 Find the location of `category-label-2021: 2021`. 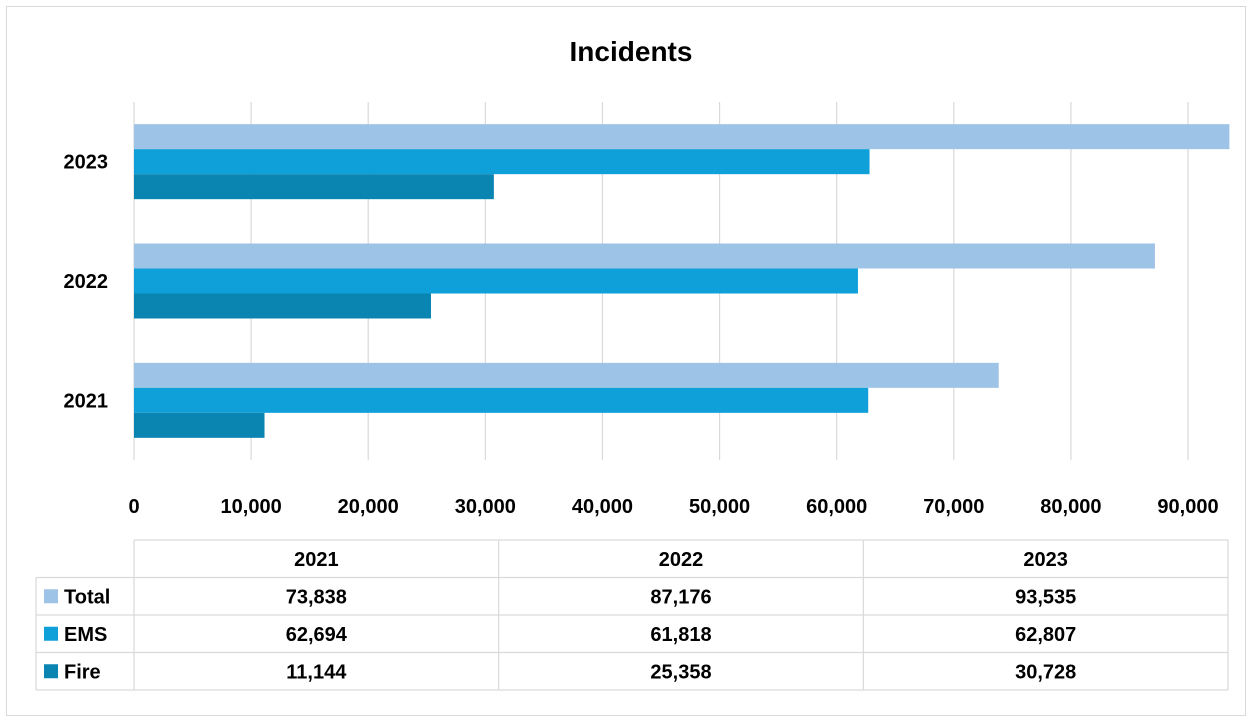

category-label-2021: 2021 is located at coordinates (86, 401).